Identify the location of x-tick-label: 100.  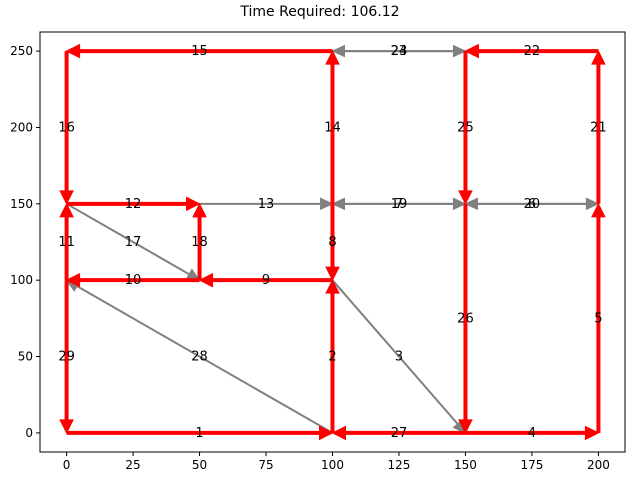
(332, 465).